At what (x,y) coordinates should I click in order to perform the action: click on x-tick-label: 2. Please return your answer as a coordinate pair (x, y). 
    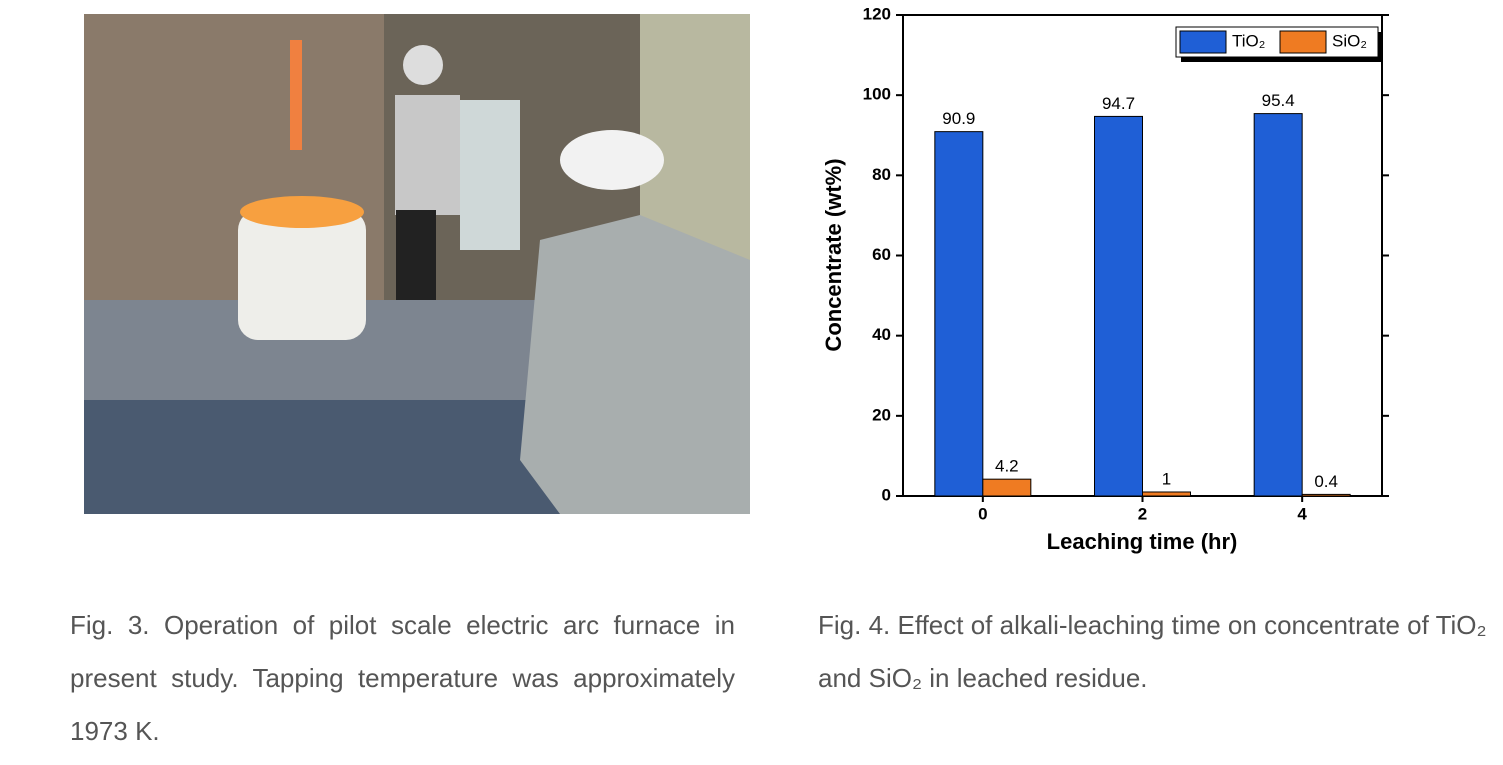
    Looking at the image, I should click on (1142, 513).